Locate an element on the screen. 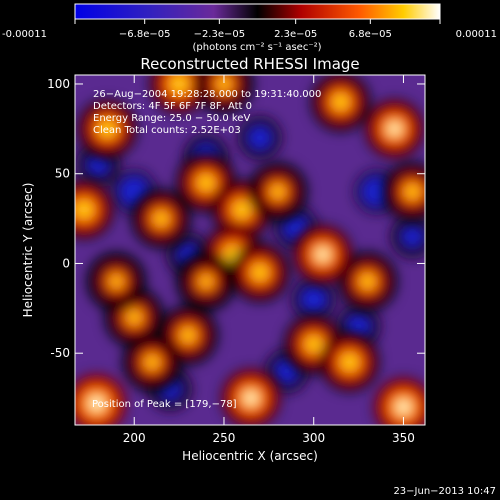 This screenshot has width=500, height=500. y-tick-label-3: 100 is located at coordinates (58, 84).